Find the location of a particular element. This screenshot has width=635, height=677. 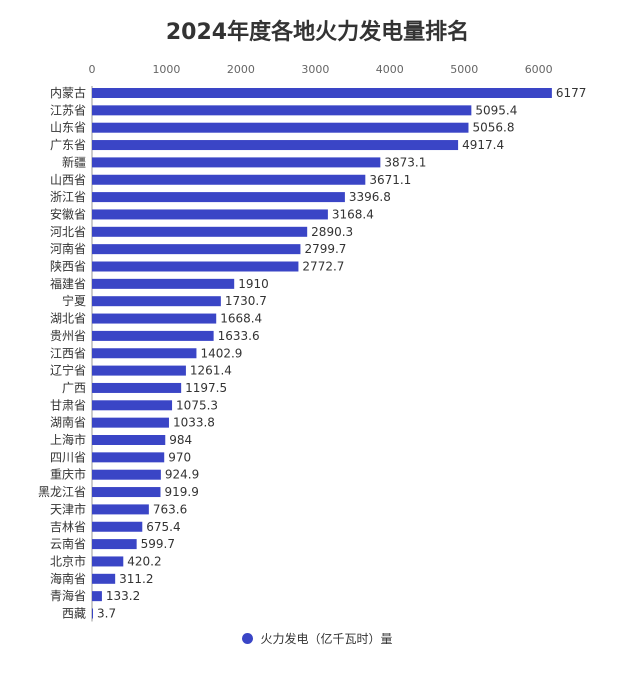

value-label: 1197.5 is located at coordinates (206, 388).